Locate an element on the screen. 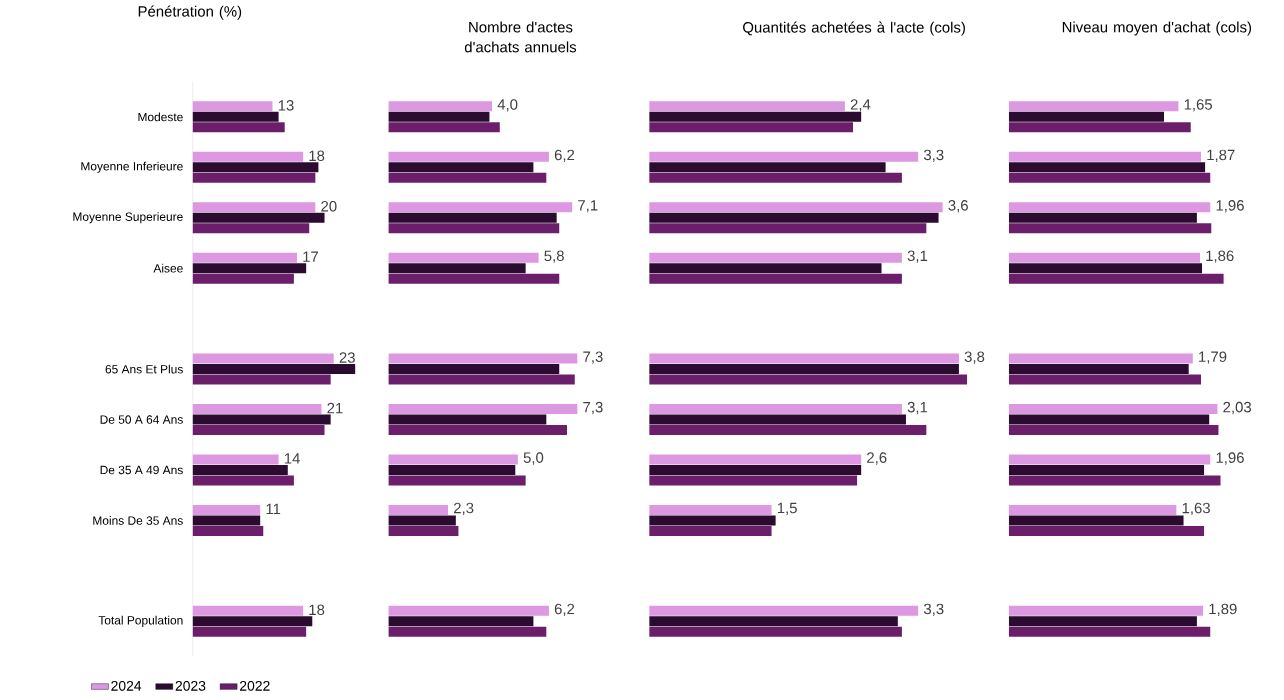 The image size is (1284, 700). y-tick-label: De 35 A 49 Ans is located at coordinates (141, 470).